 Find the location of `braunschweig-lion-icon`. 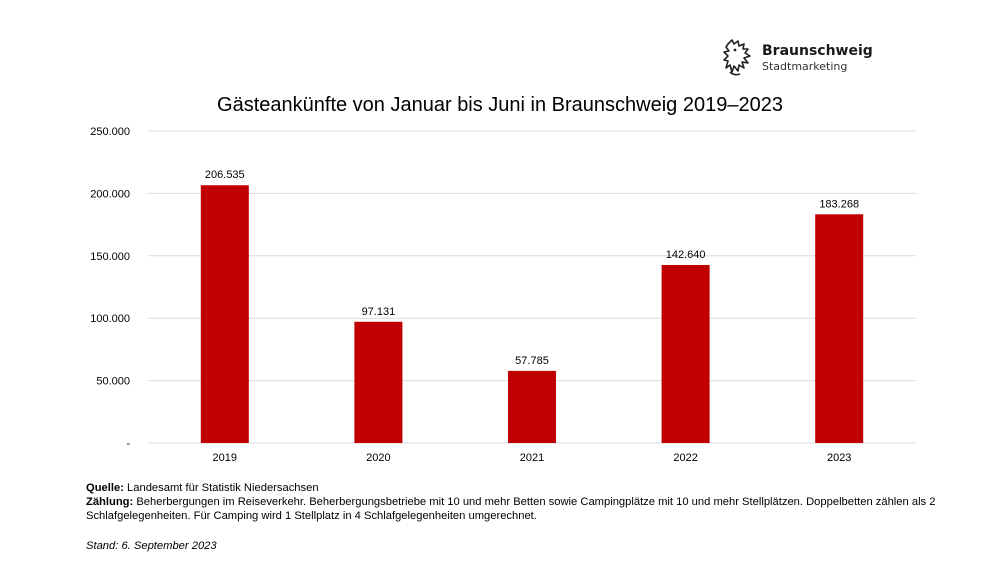

braunschweig-lion-icon is located at coordinates (737, 57).